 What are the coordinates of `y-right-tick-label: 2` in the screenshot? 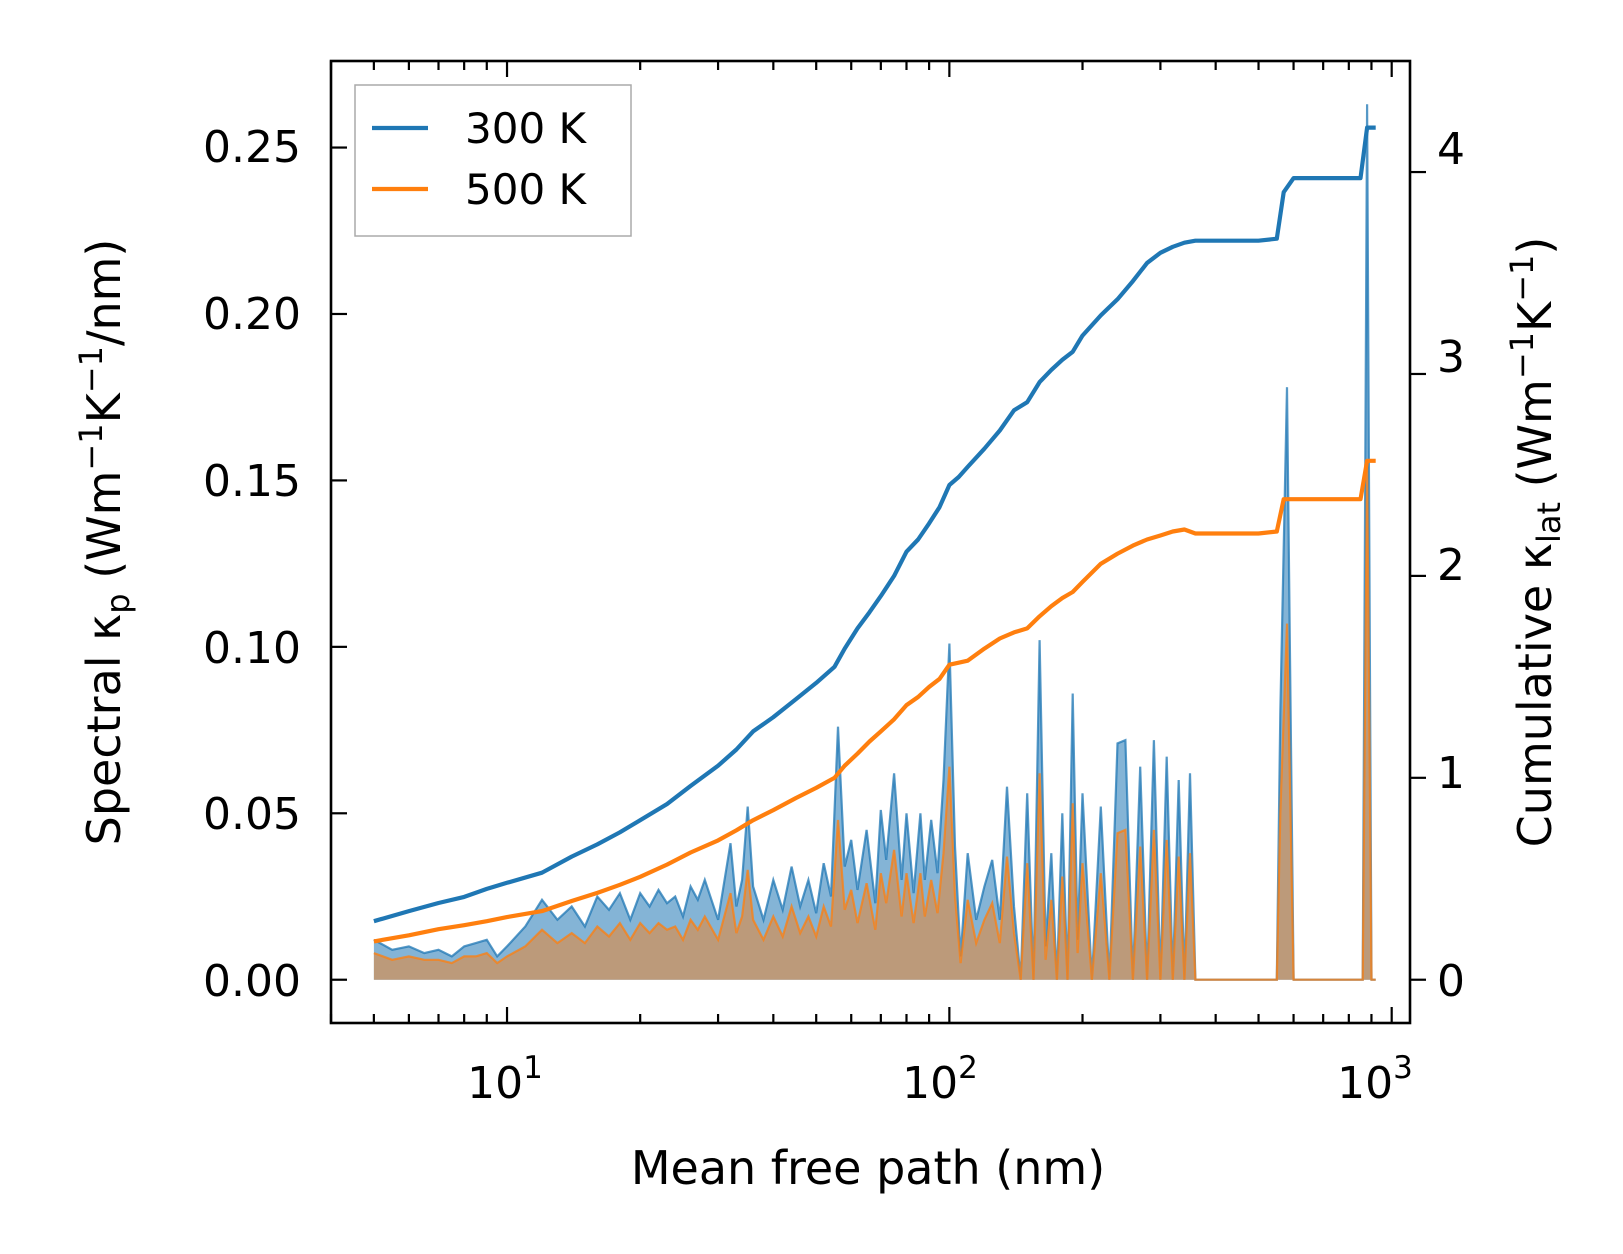 It's located at (1451, 565).